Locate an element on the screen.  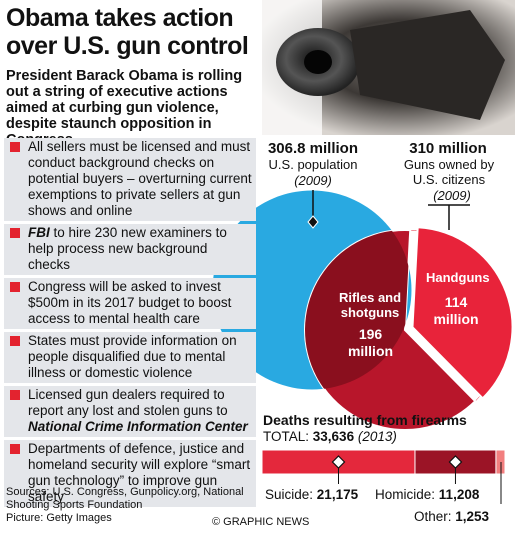
gun-body is located at coordinates (427, 65).